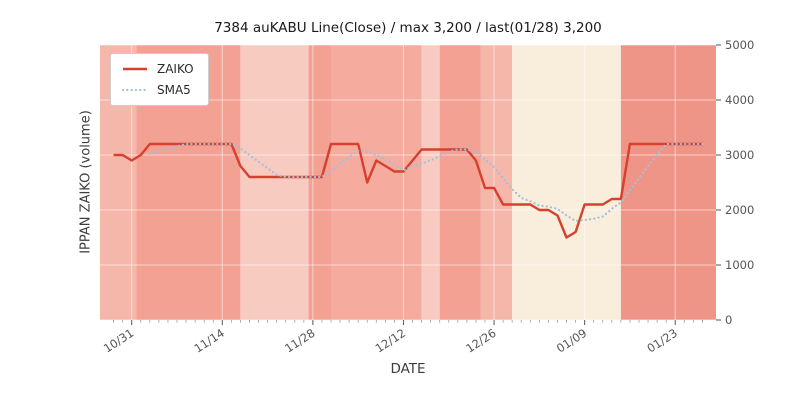  I want to click on y-tick-label: 2000, so click(739, 210).